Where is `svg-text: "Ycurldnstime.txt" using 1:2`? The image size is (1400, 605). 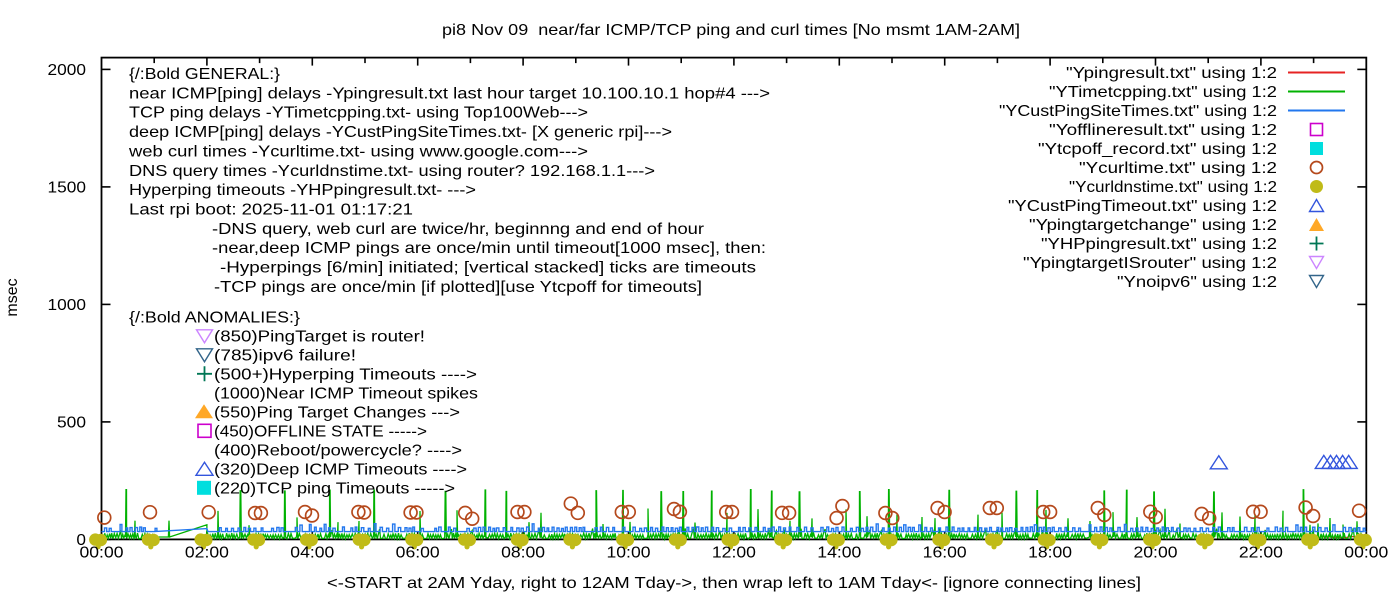 svg-text: "Ycurldnstime.txt" using 1:2 is located at coordinates (1173, 187).